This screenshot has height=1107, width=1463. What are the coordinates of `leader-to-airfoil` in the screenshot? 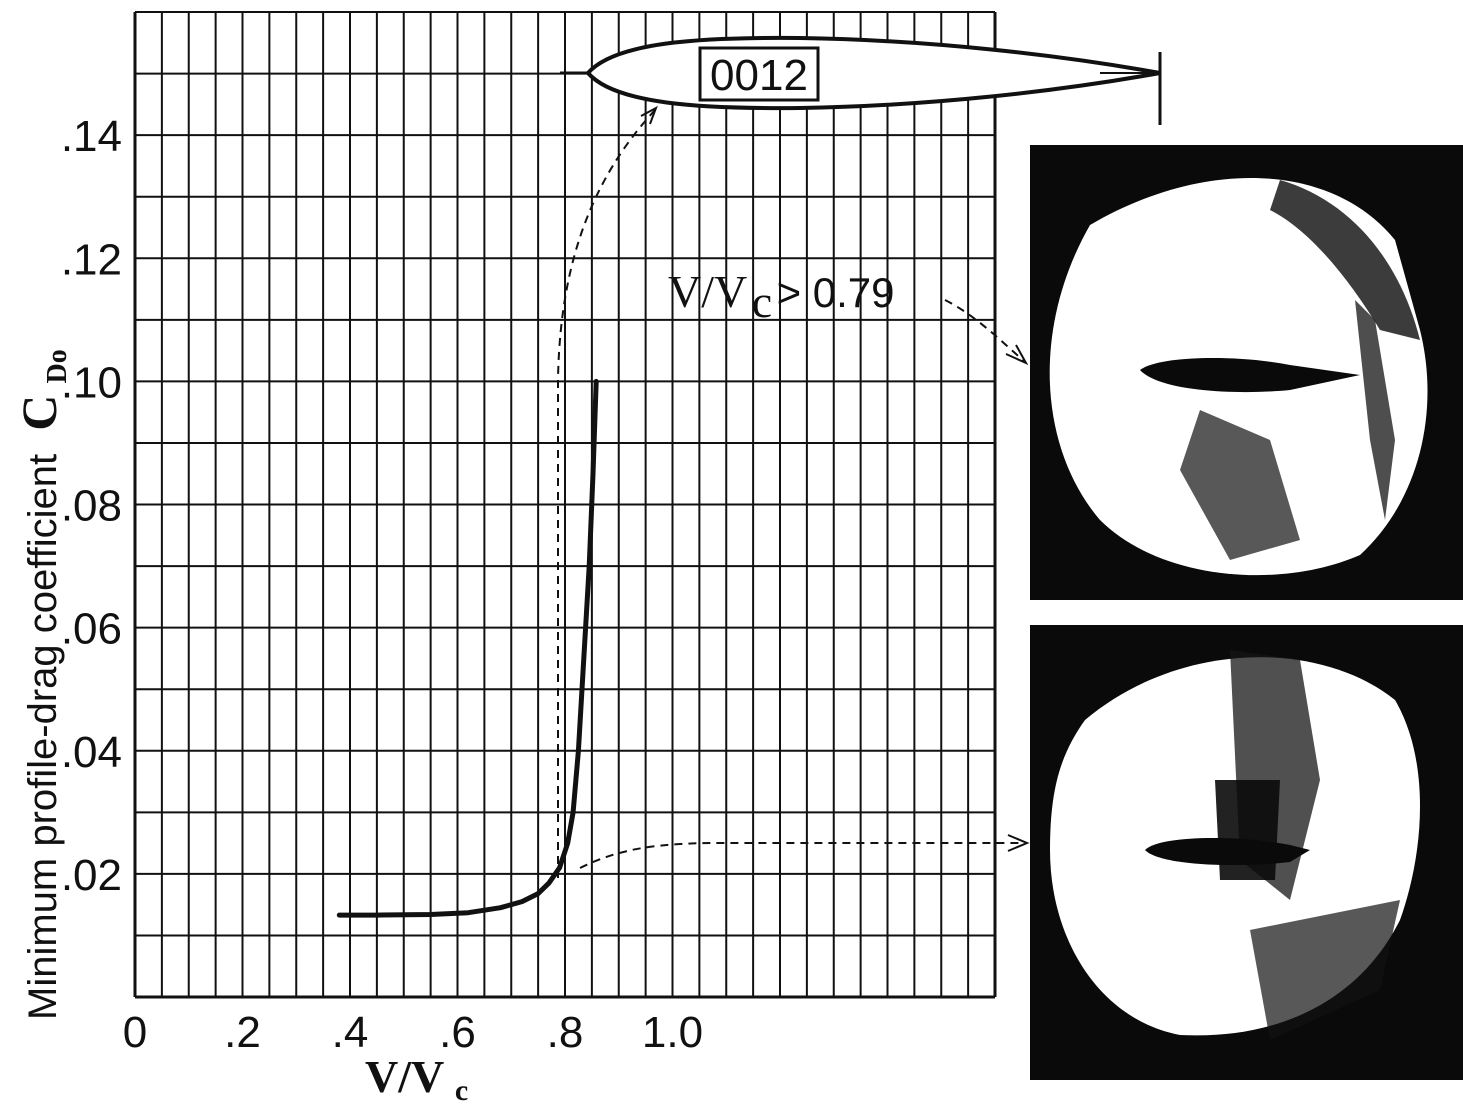 It's located at (606, 493).